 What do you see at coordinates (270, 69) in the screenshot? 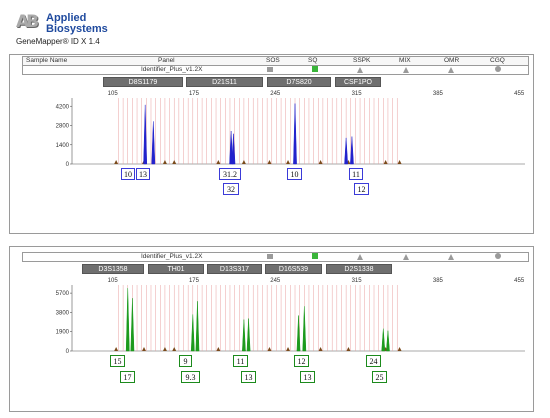
I see `sos-flag-icon` at bounding box center [270, 69].